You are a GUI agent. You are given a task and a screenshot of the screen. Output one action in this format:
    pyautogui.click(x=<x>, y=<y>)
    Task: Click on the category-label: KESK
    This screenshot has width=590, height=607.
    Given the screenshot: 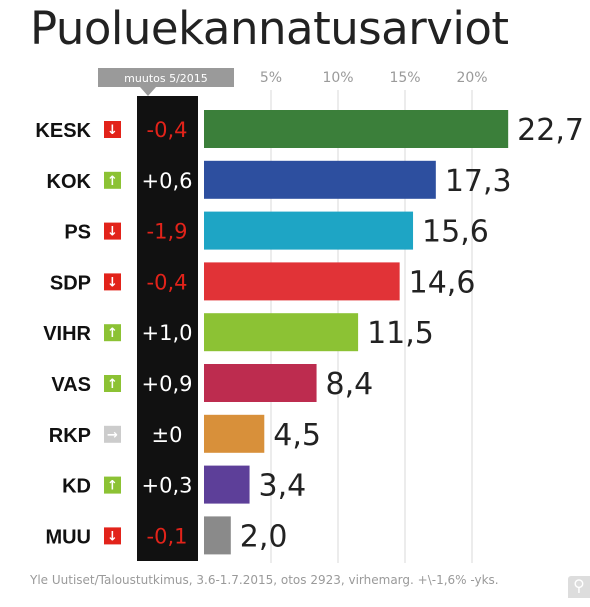 What is the action you would take?
    pyautogui.click(x=63, y=131)
    